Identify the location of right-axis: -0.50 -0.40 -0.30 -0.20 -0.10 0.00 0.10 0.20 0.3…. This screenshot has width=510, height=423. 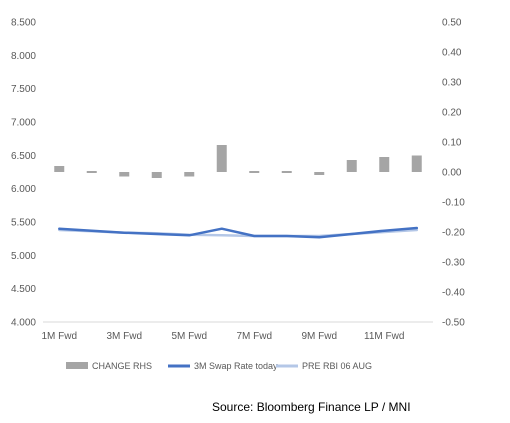
(453, 173).